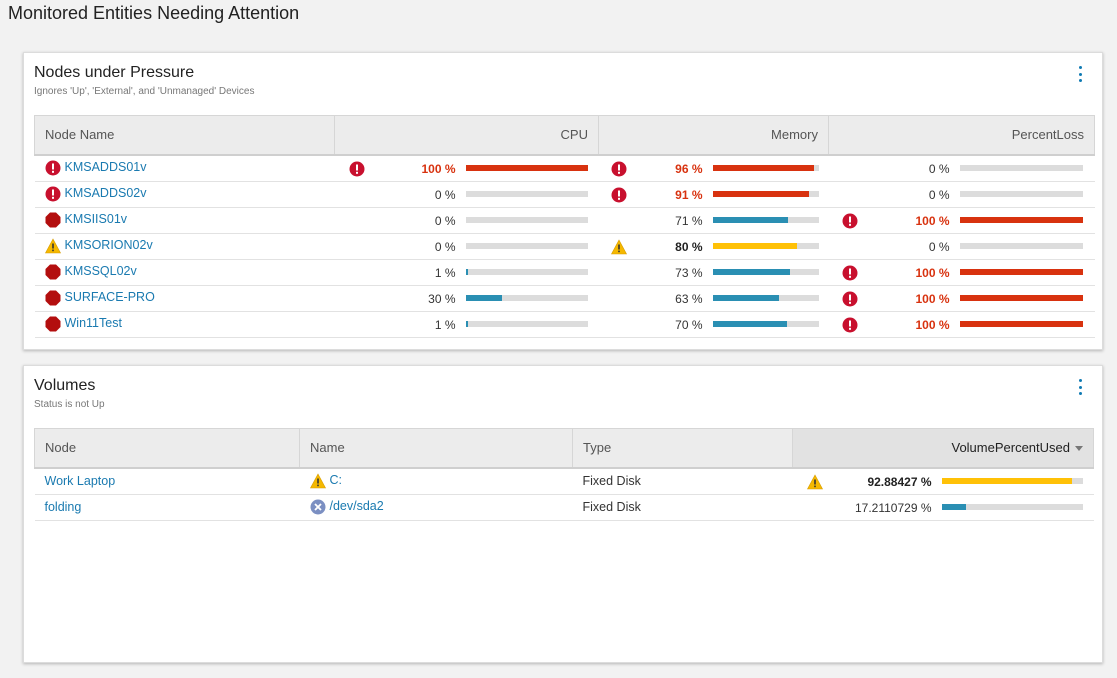  I want to click on volume-node-link: Work Laptop, so click(80, 481).